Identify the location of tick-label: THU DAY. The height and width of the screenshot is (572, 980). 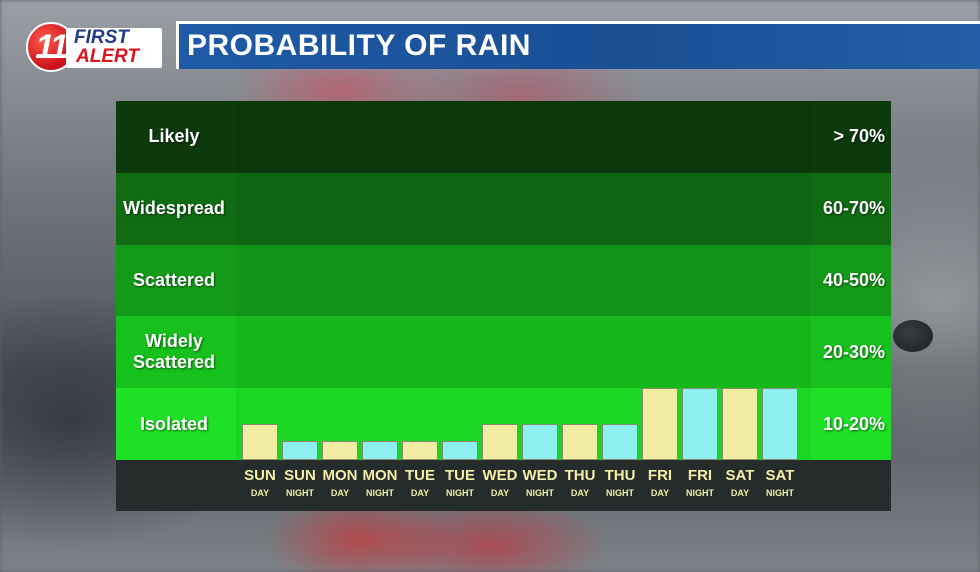
(580, 483).